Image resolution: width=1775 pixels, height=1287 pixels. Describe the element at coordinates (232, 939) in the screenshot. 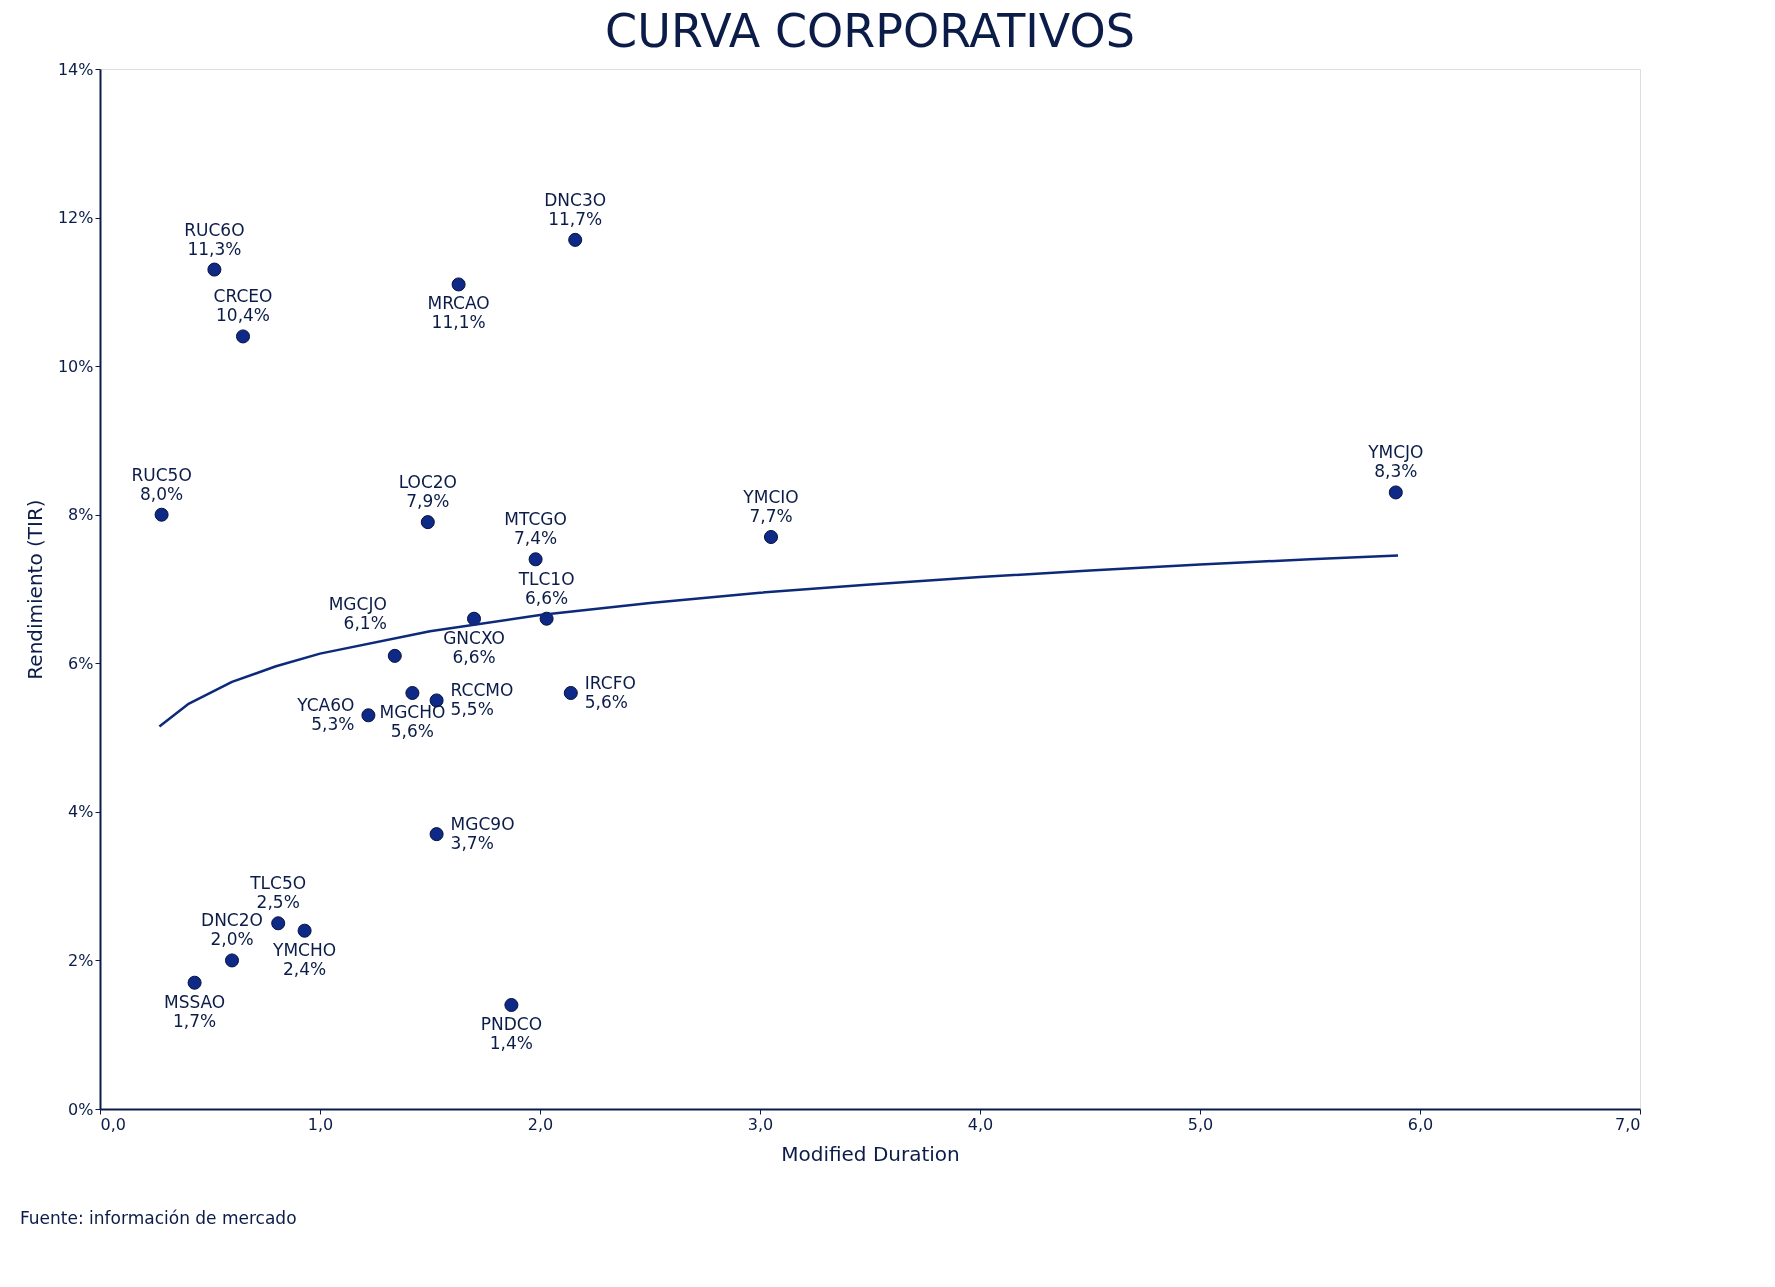

I see `data-label: 2,0%` at that location.